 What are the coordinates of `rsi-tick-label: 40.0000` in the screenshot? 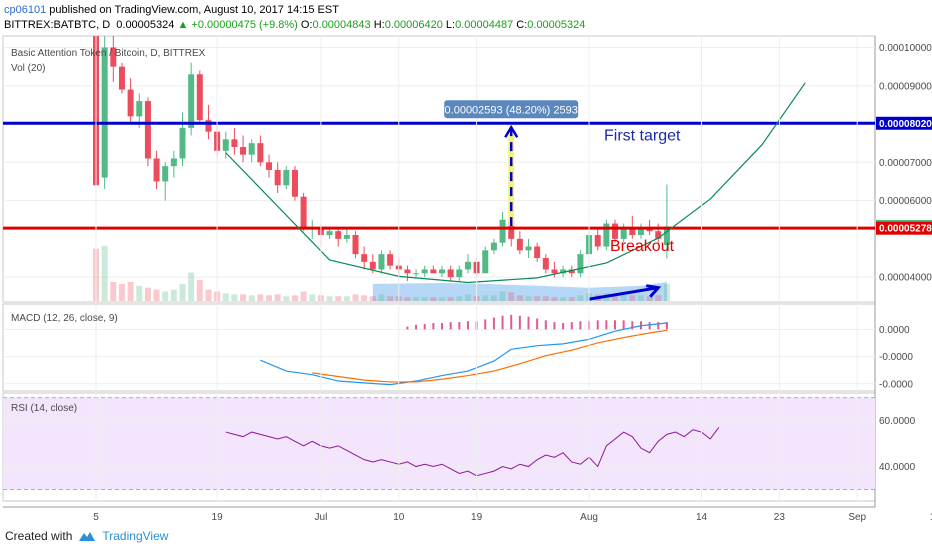 It's located at (897, 467).